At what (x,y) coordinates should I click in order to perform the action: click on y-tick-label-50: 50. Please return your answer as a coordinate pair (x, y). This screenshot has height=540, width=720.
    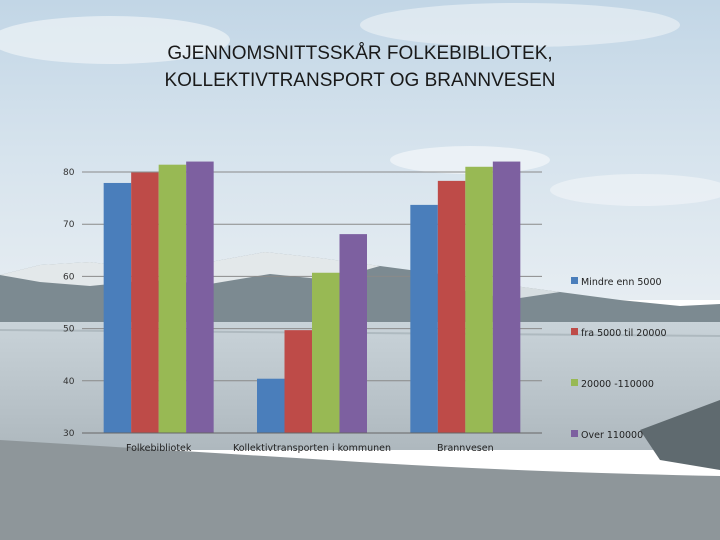
    Looking at the image, I should click on (69, 330).